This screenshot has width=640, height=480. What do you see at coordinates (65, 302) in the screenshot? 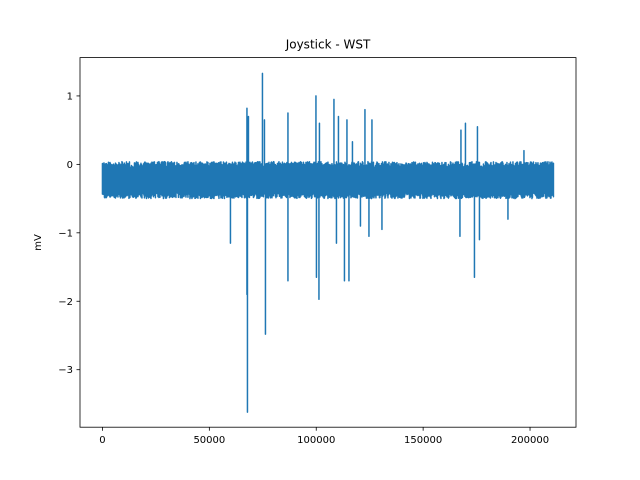
I see `y-tick-label: −2` at bounding box center [65, 302].